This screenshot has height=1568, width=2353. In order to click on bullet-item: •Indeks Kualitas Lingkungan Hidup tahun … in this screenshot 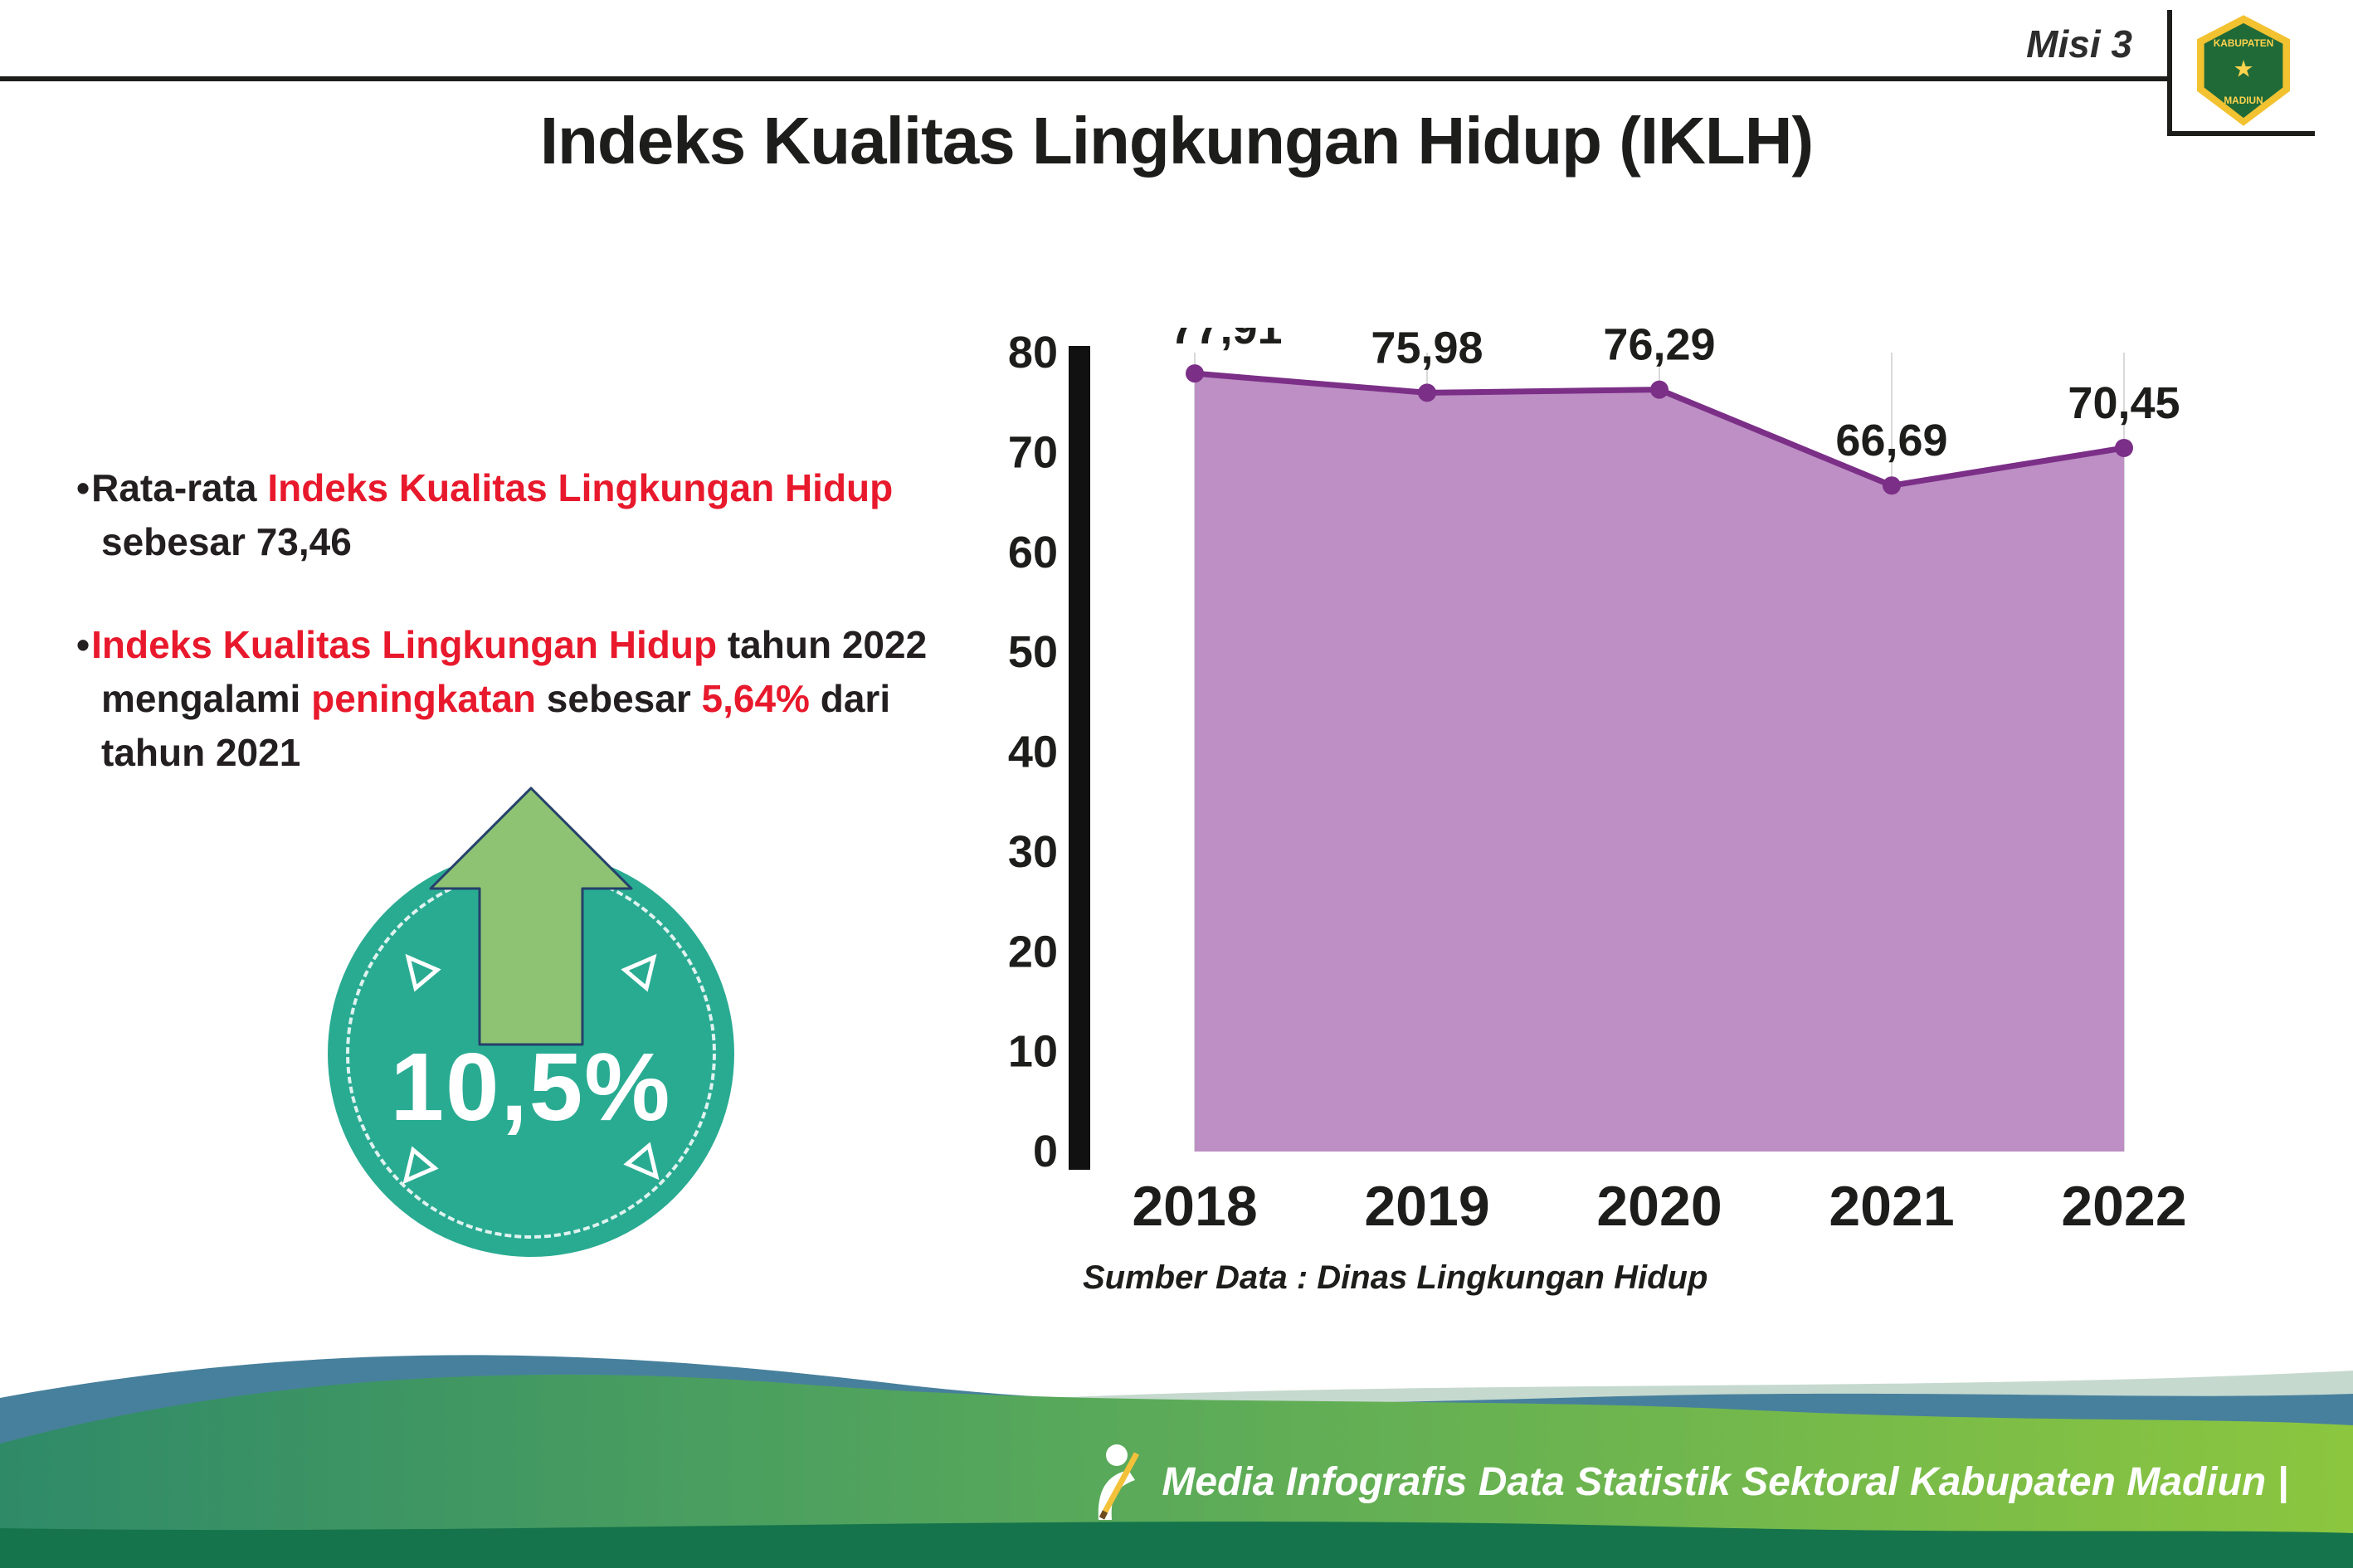, I will do `click(514, 699)`.